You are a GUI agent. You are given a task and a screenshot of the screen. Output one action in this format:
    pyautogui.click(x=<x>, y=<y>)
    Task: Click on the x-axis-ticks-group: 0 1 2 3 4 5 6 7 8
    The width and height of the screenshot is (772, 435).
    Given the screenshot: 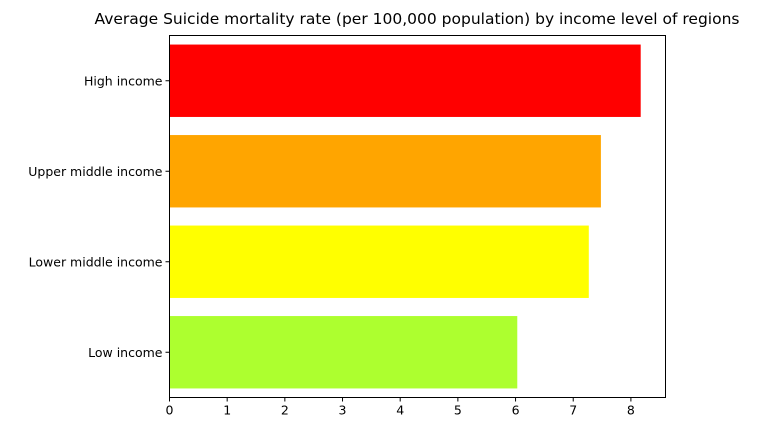 What is the action you would take?
    pyautogui.click(x=400, y=407)
    